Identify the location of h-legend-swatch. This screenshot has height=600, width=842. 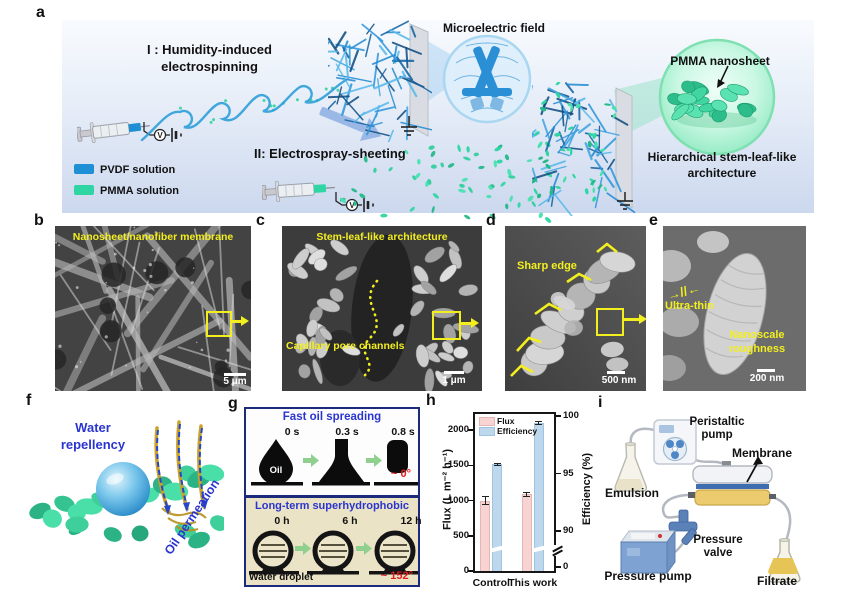
(487, 421).